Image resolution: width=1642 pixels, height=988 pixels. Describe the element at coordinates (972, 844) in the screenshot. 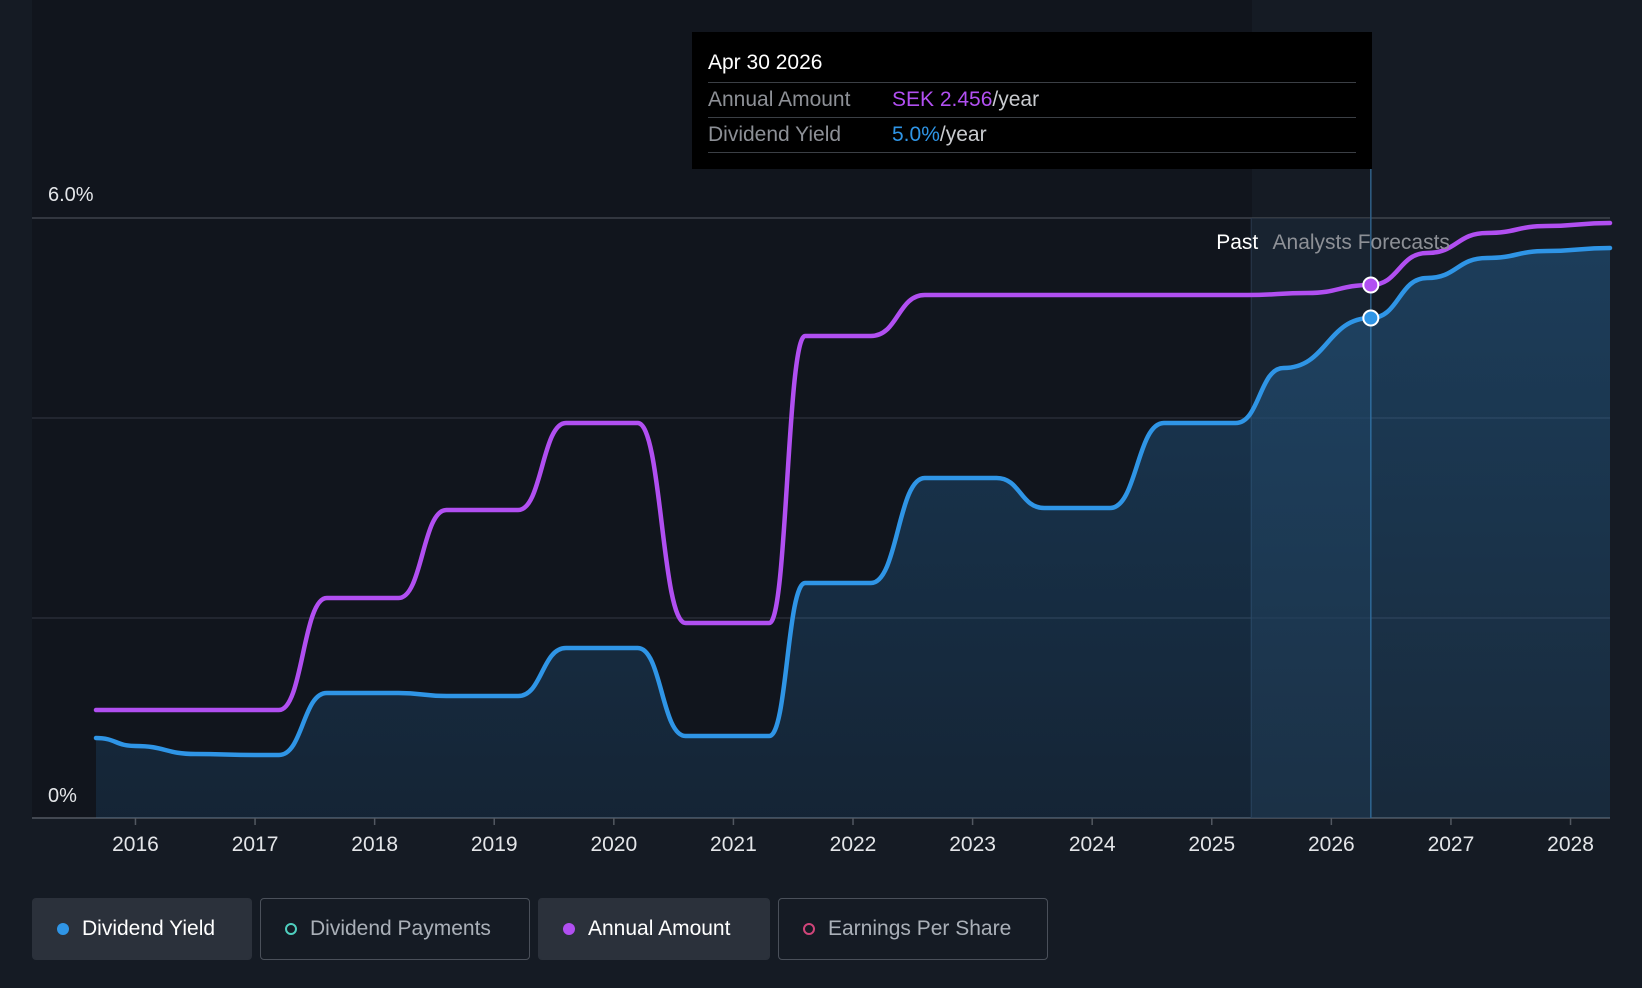

I see `x-tick-label: 2023` at that location.